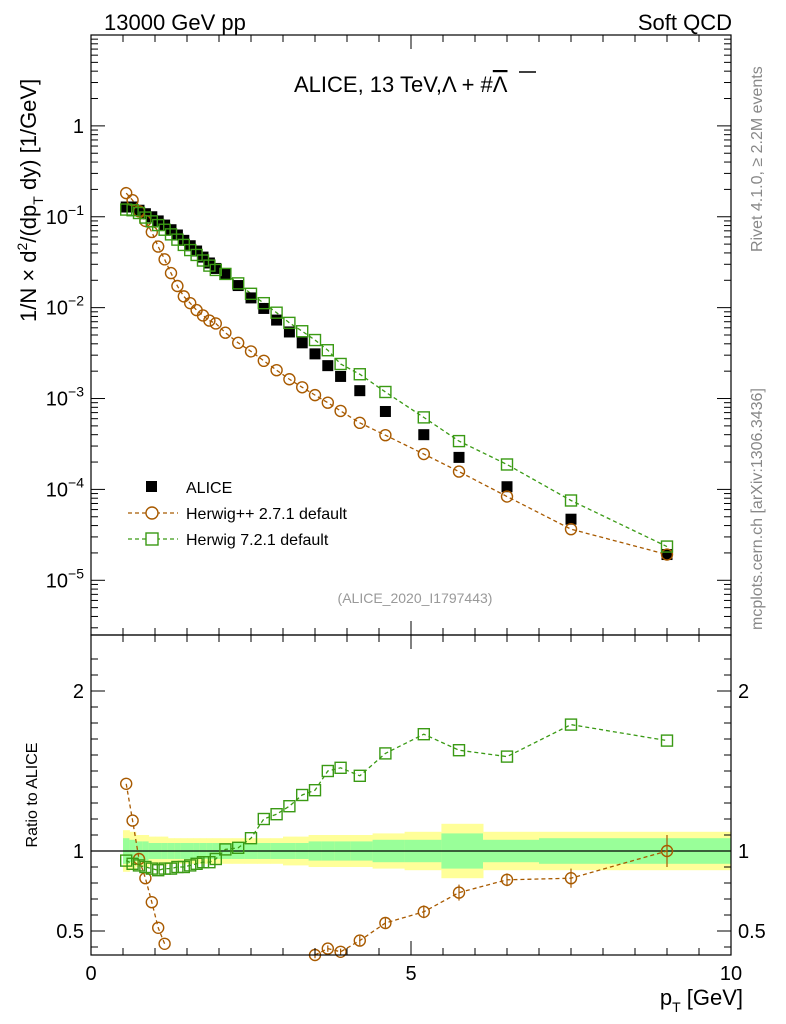 This screenshot has width=786, height=1024. Describe the element at coordinates (78, 852) in the screenshot. I see `ratio-y-tick-label: 1` at that location.